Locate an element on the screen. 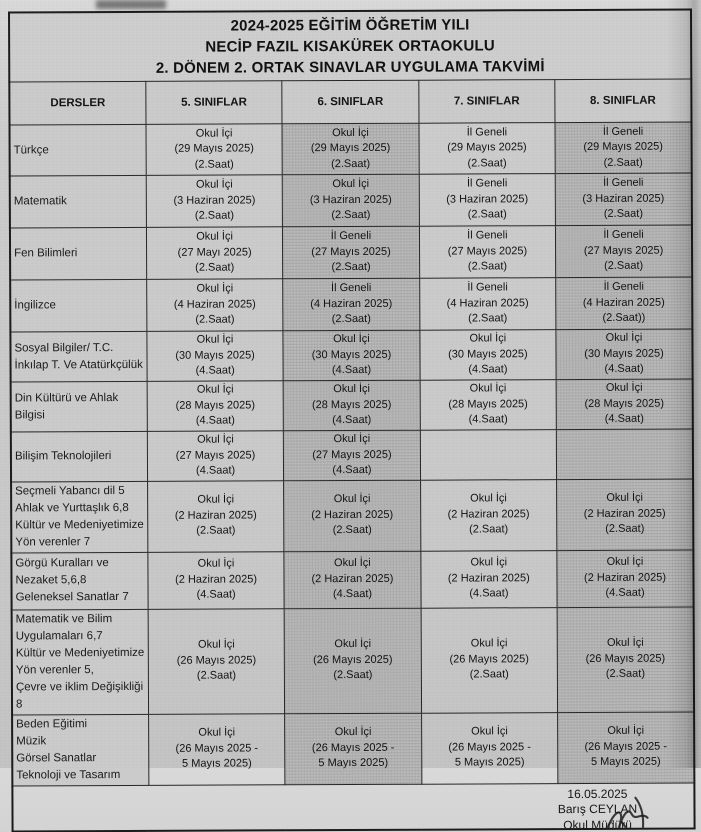 This screenshot has height=832, width=701. exam-cell: İl Geneli (27 Mayıs 2025) (2.Saat) is located at coordinates (487, 252).